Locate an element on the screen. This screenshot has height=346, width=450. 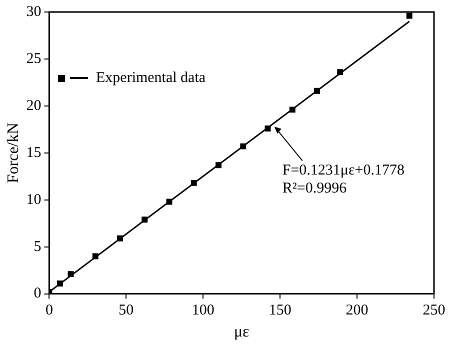
y-tick-label: 5 is located at coordinates (38, 246).